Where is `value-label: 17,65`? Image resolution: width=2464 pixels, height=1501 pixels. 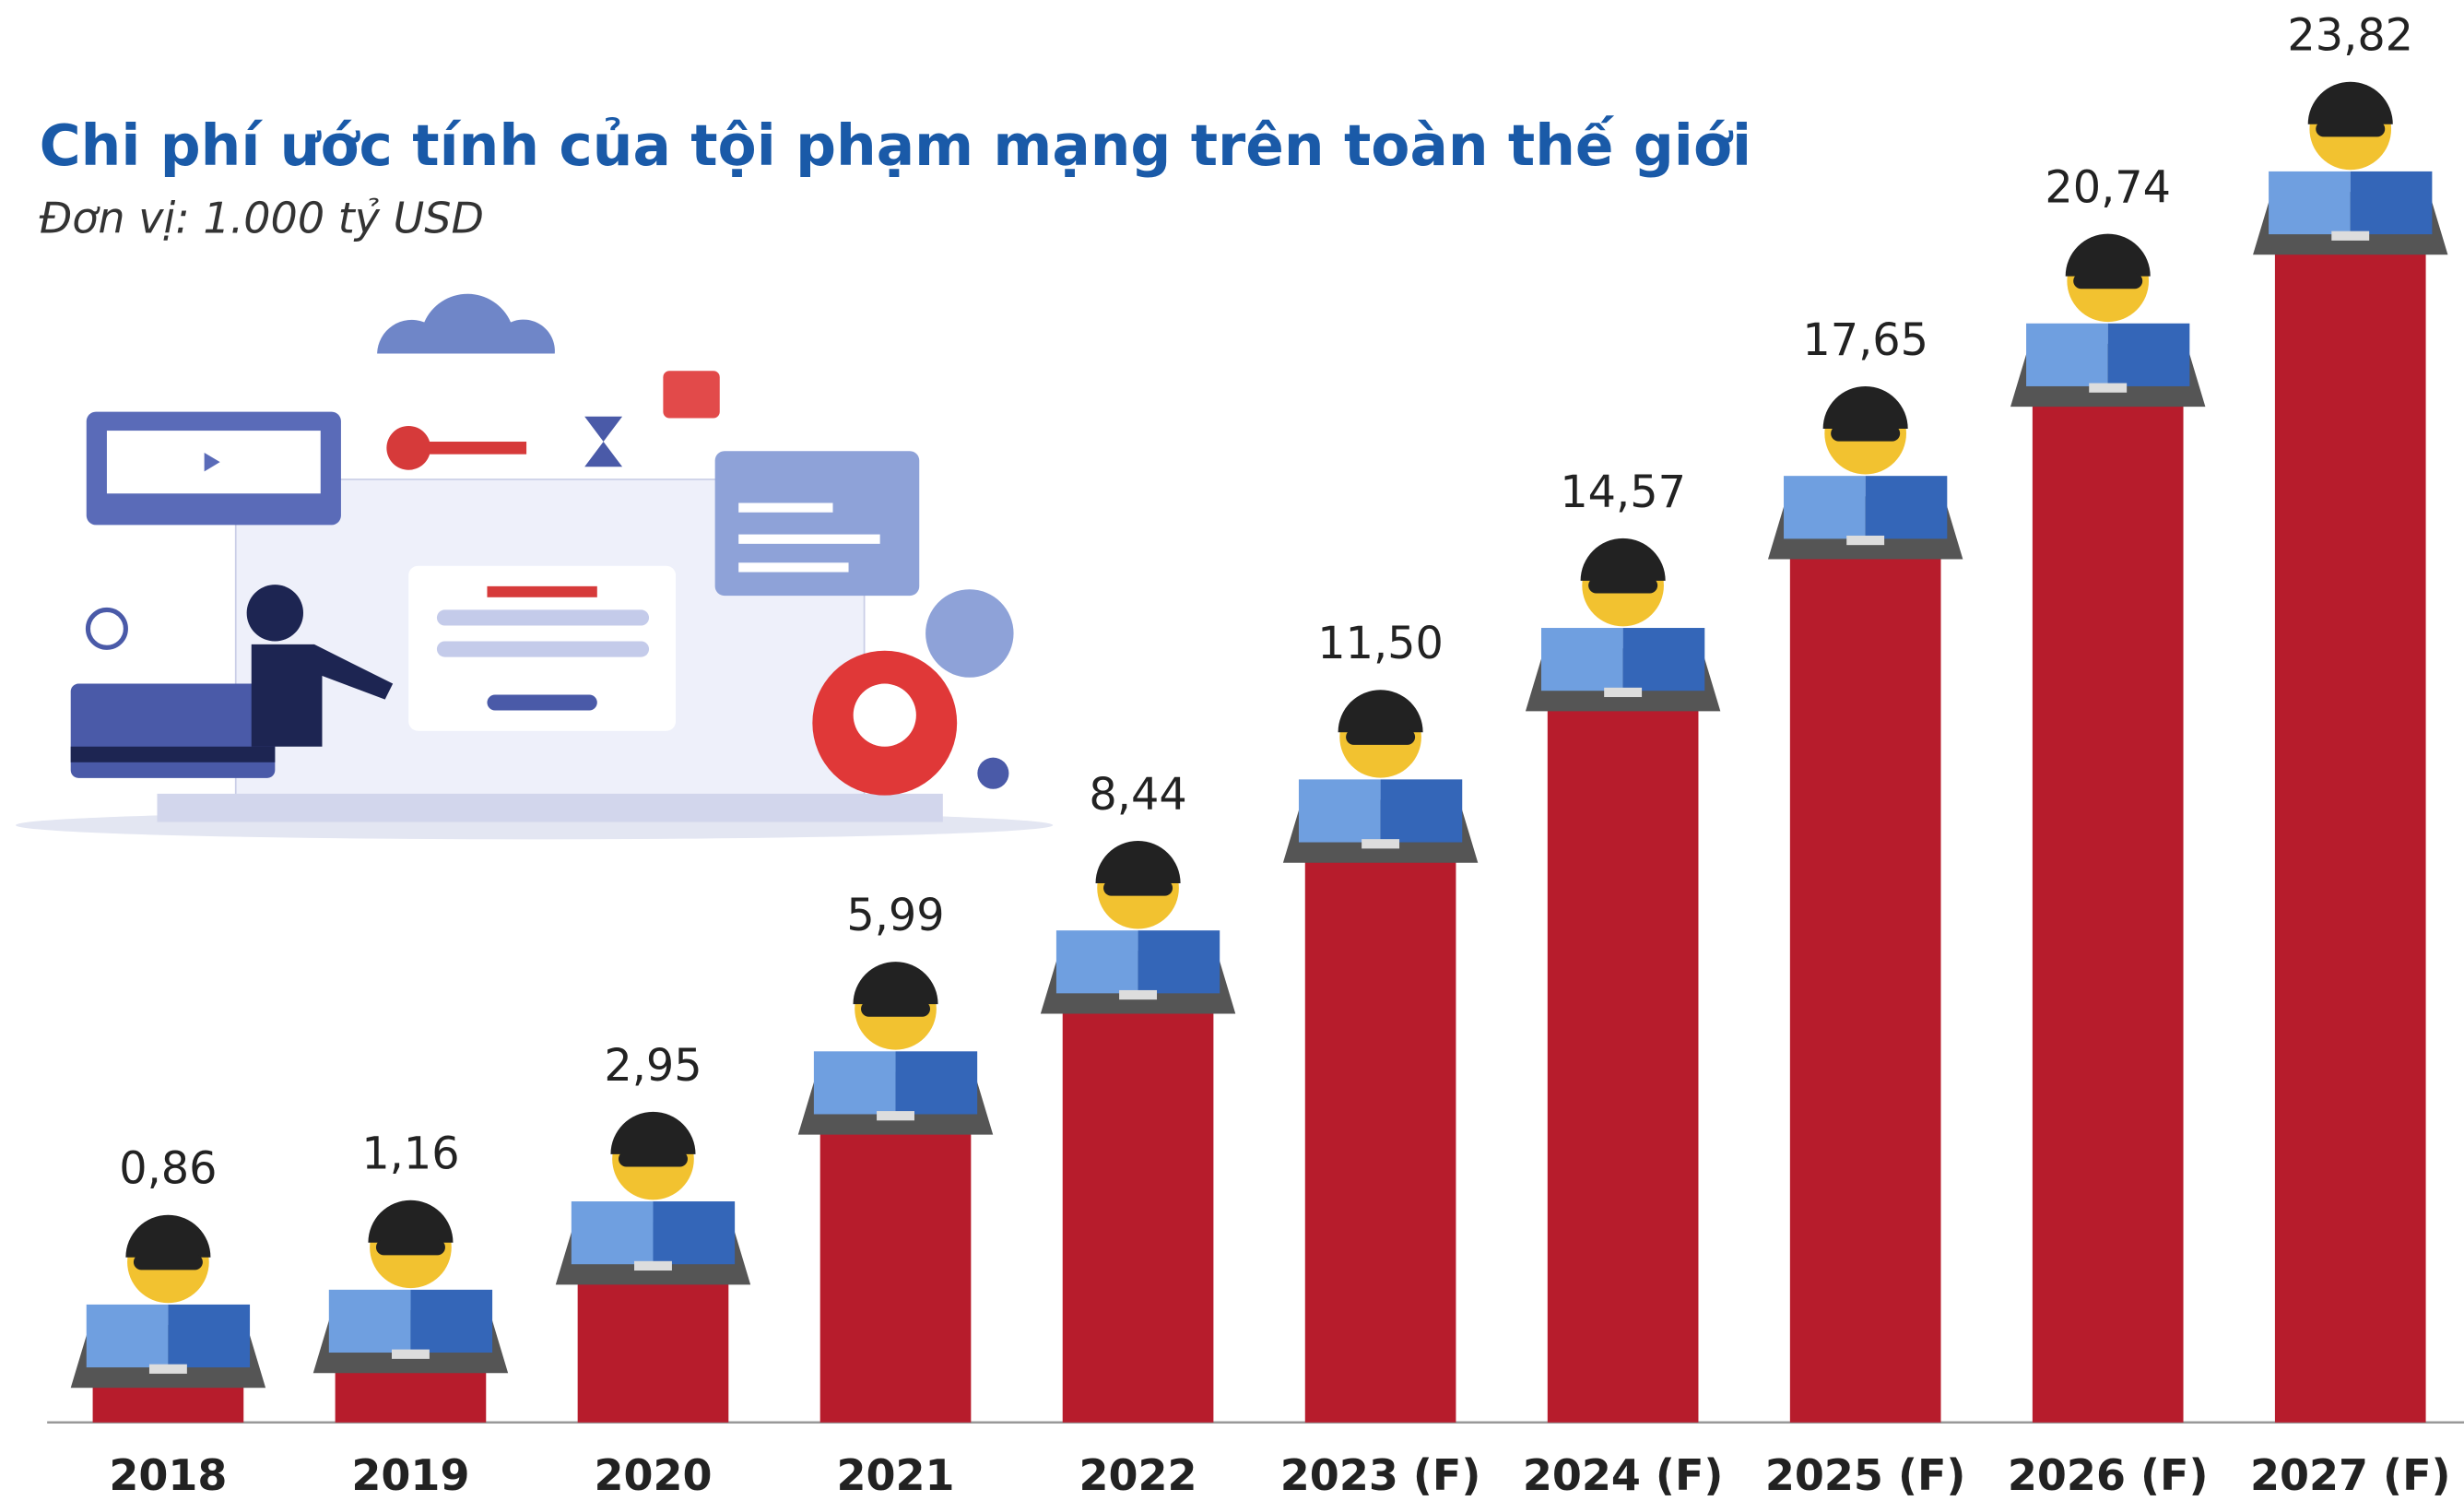
value-label: 17,65 is located at coordinates (1865, 340).